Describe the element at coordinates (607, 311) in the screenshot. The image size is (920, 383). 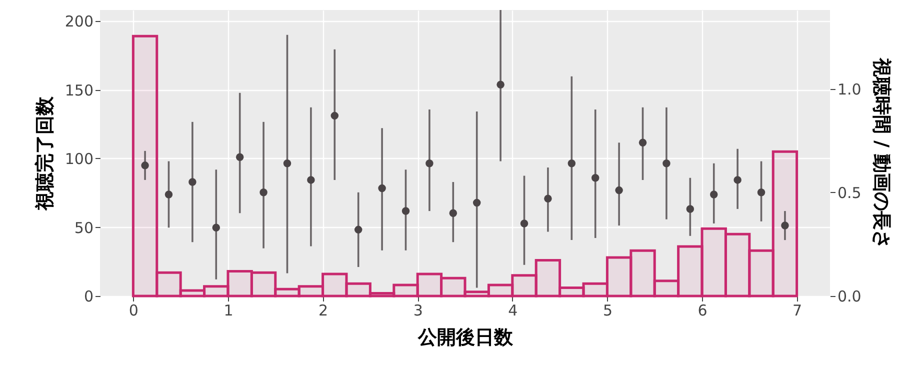
I see `x-tick-label: 5` at that location.